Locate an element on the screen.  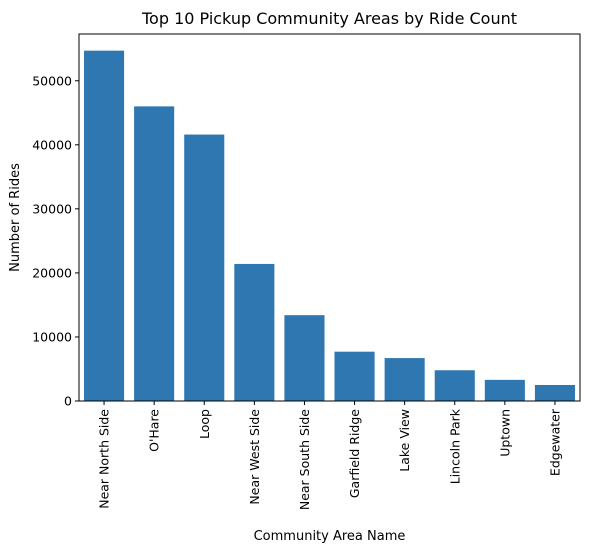
x-axis-label: Community Area Name is located at coordinates (330, 536).